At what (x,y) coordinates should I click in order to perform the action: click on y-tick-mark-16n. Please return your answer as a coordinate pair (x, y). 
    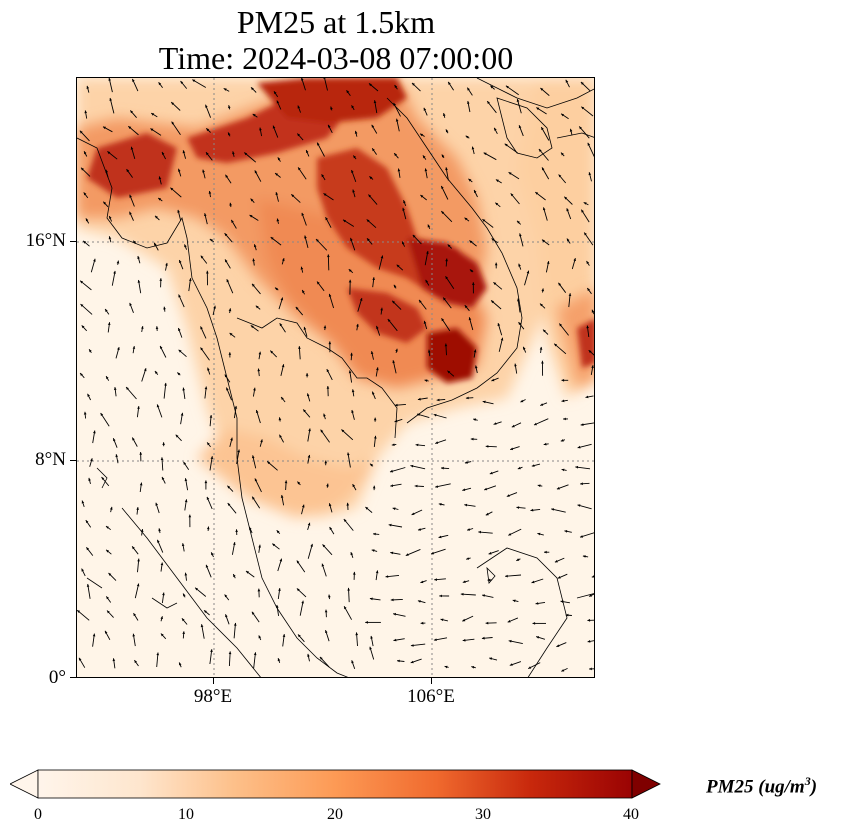
    Looking at the image, I should click on (73, 241).